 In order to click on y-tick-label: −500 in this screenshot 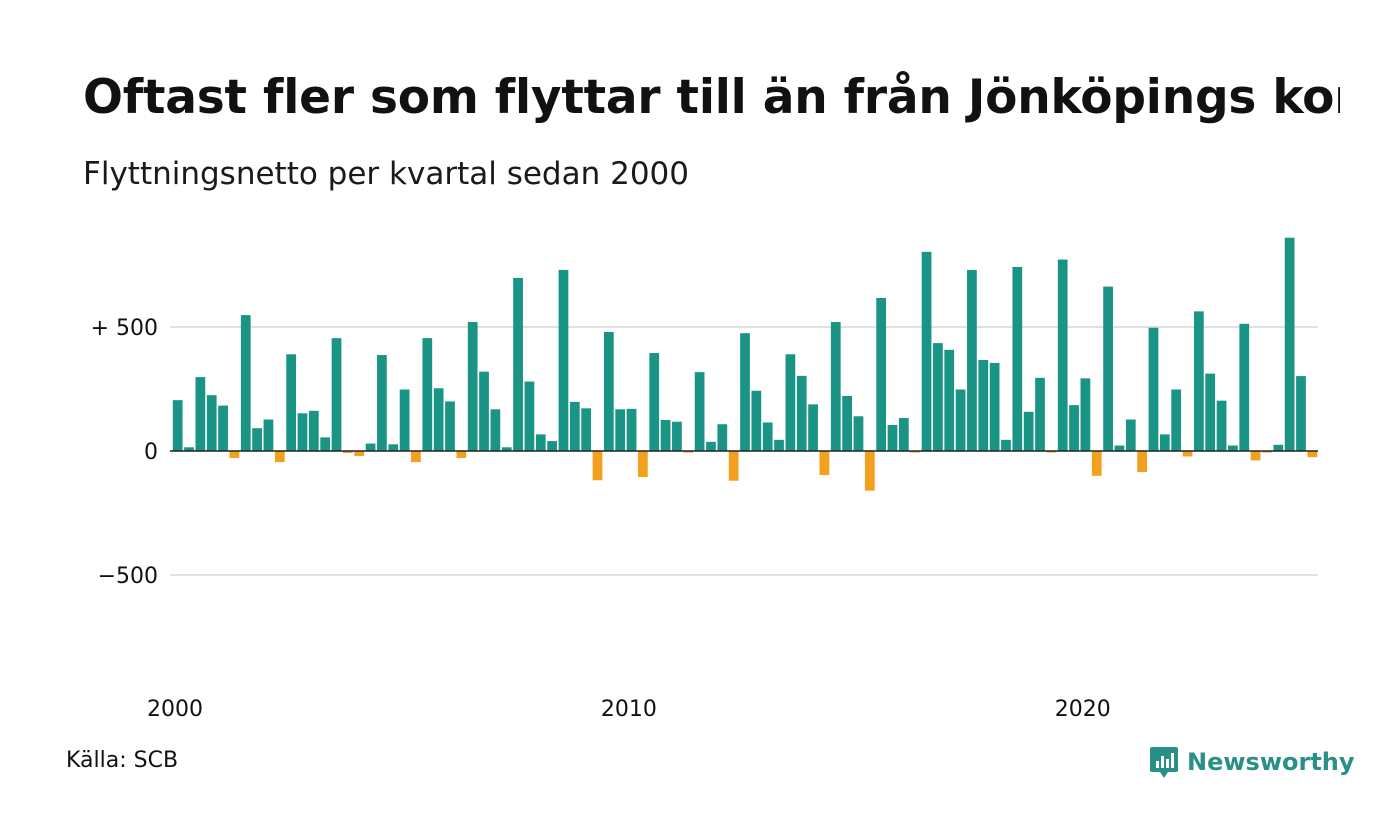, I will do `click(128, 576)`.